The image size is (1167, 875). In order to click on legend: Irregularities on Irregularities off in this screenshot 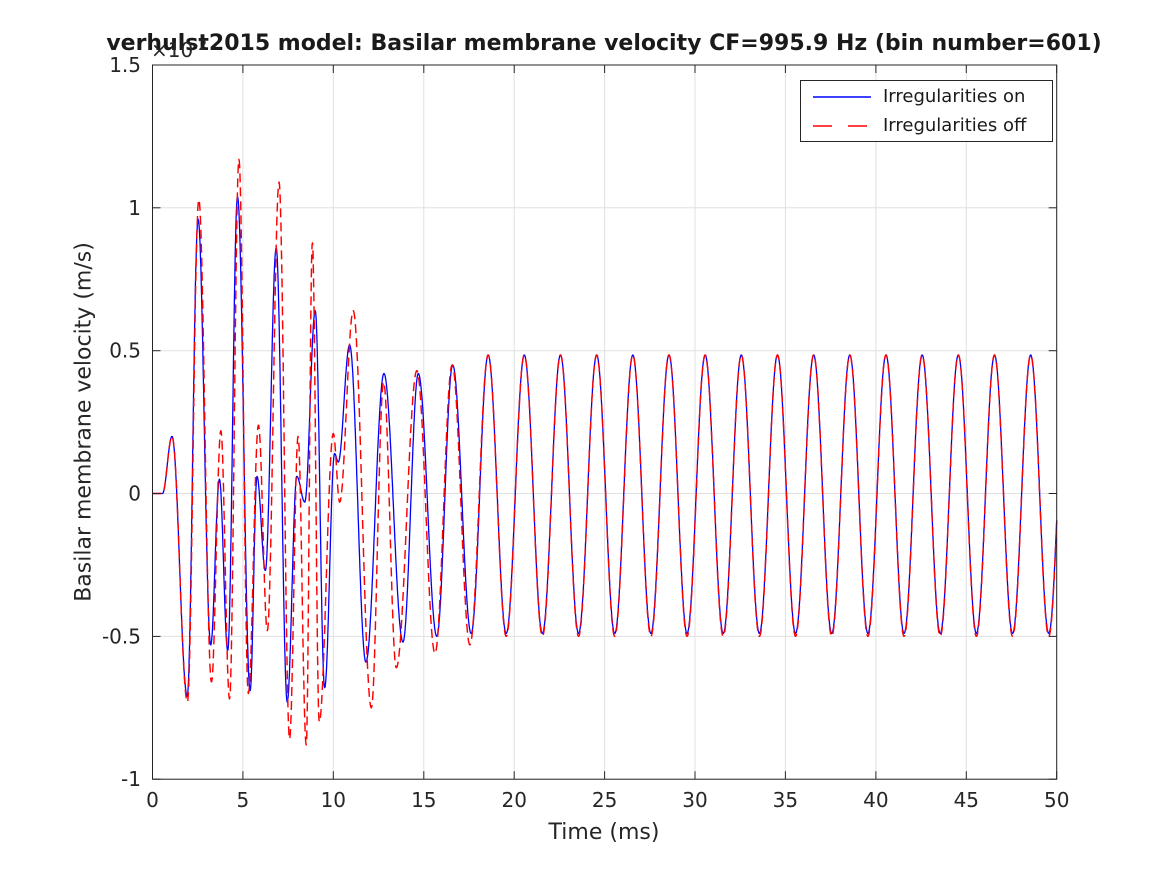, I will do `click(926, 111)`.